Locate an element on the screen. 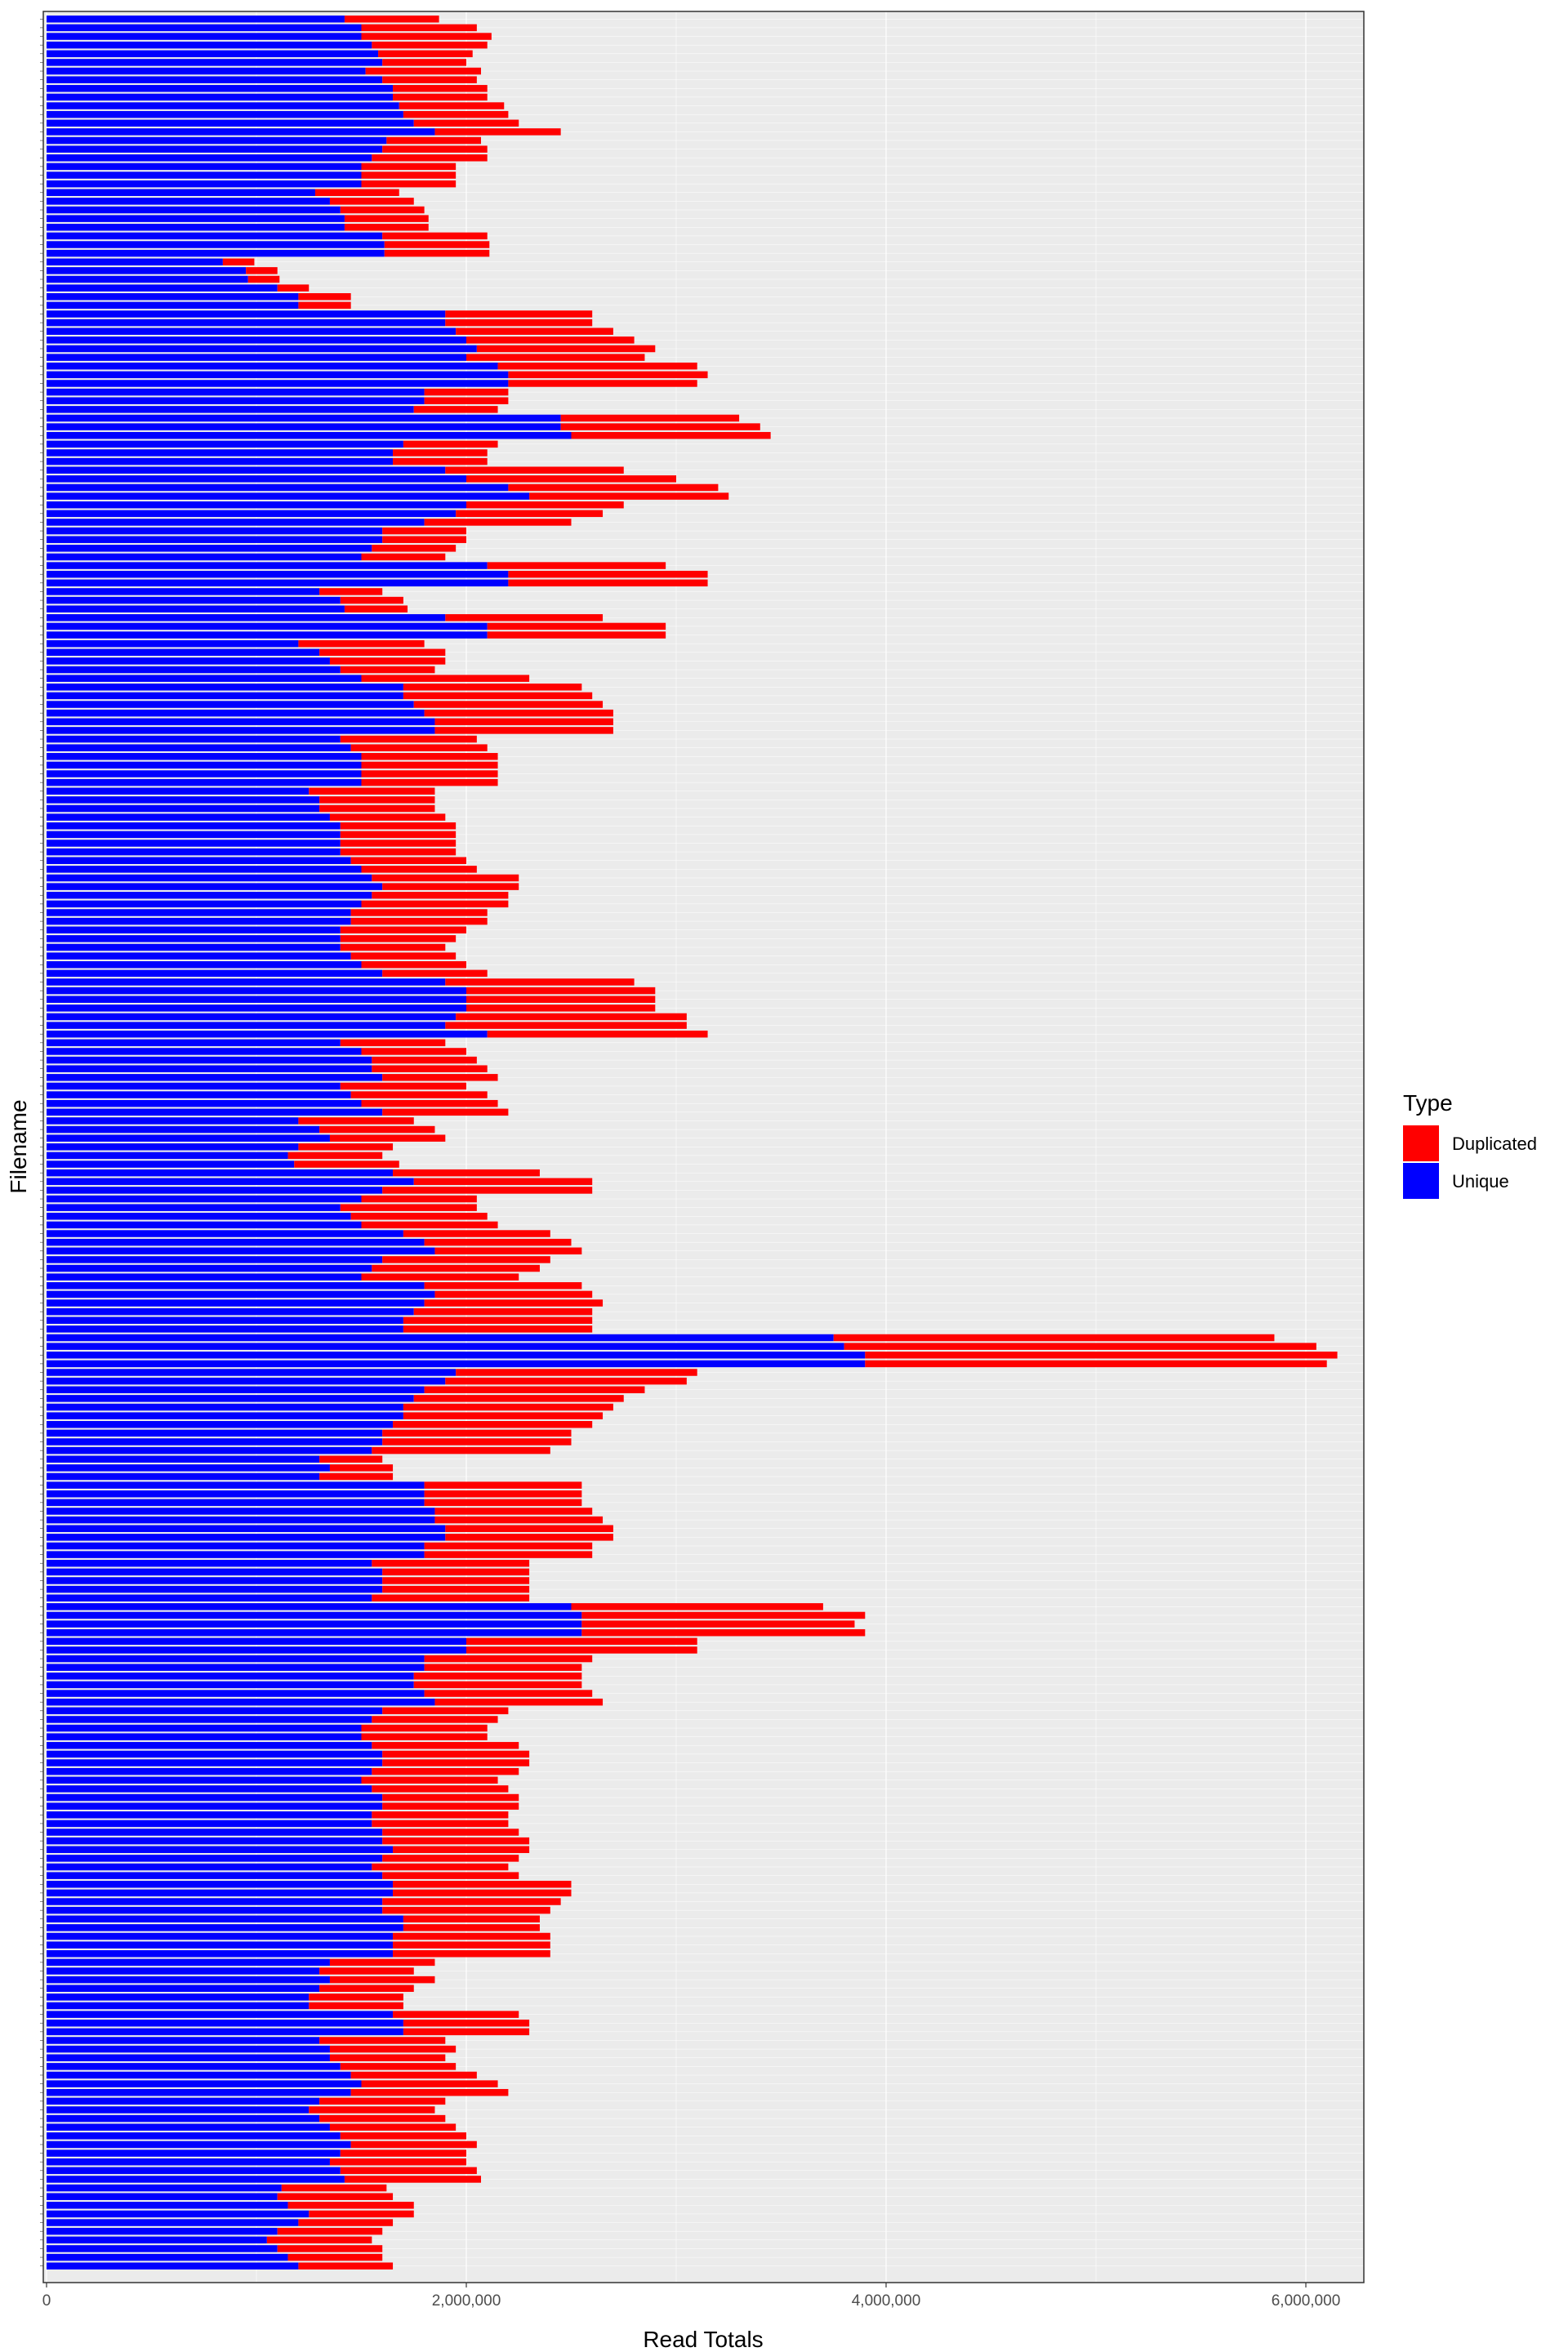  legend-key-unique is located at coordinates (1421, 1181).